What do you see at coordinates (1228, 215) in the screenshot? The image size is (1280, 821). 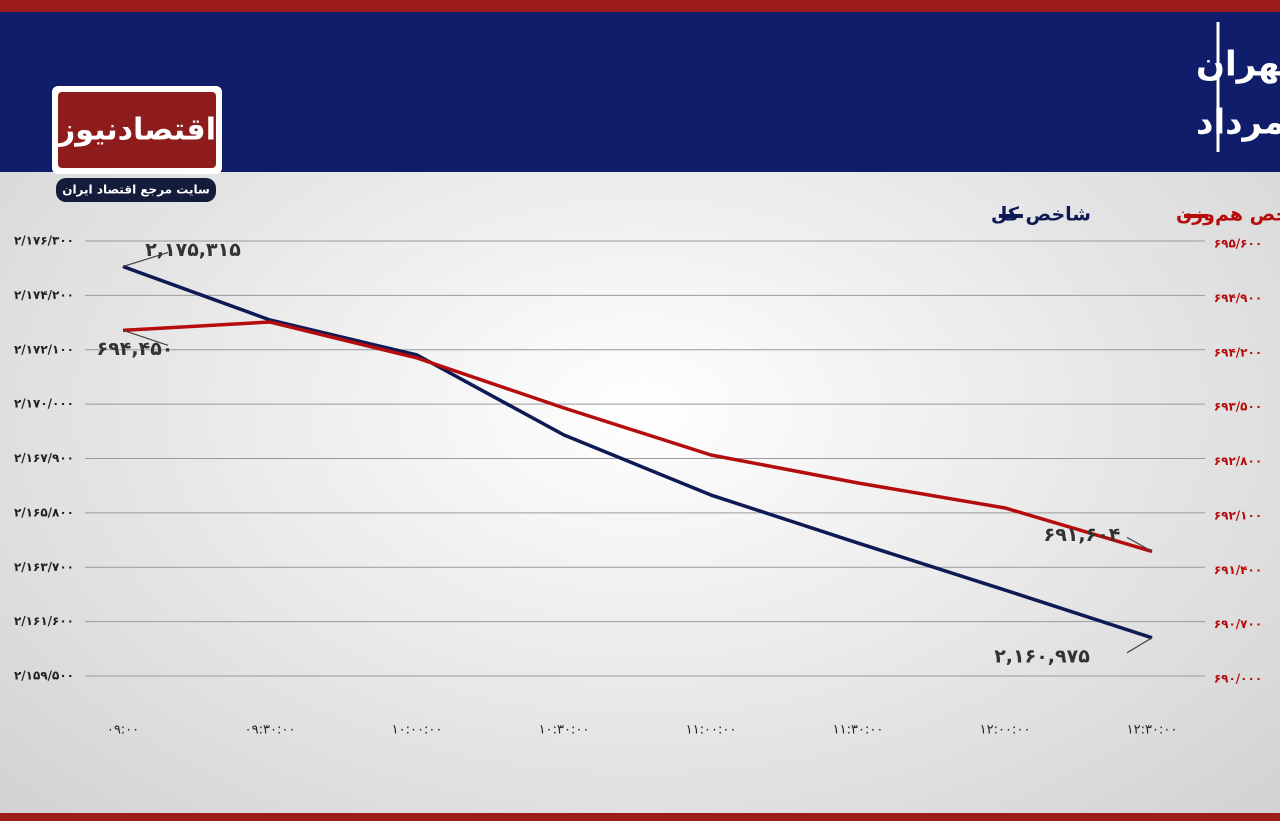 I see `legend-label: شاخص هم‌وزن` at bounding box center [1228, 215].